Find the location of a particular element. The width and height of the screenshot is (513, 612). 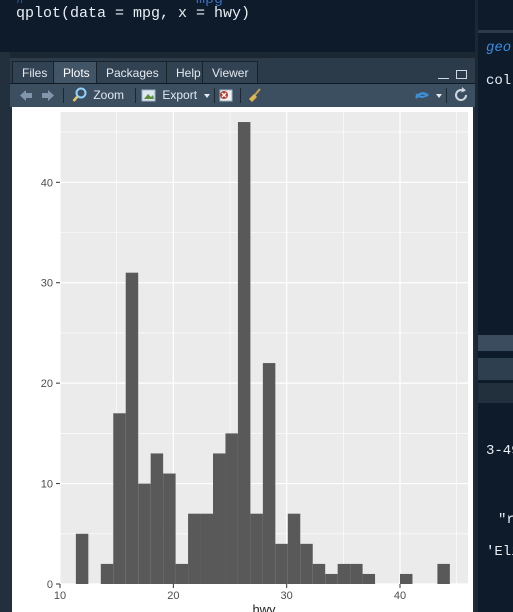

remove-plot-icon is located at coordinates (226, 95).